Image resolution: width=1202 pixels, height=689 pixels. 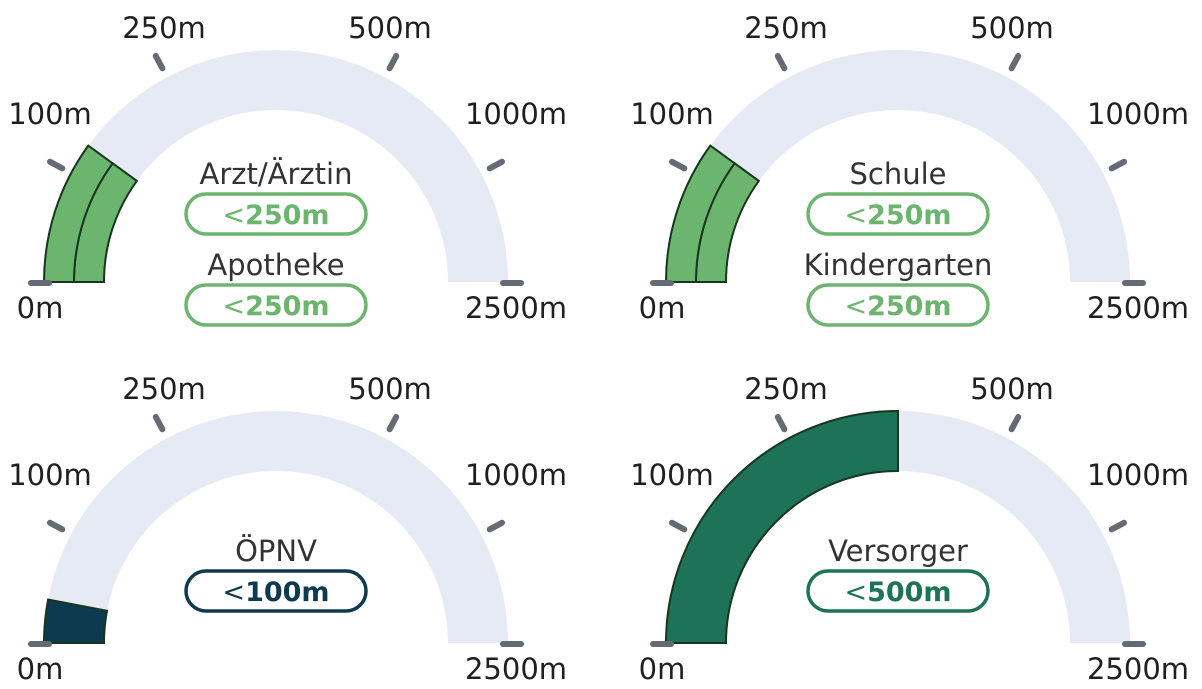 I want to click on metric-label: Versorger, so click(x=898, y=551).